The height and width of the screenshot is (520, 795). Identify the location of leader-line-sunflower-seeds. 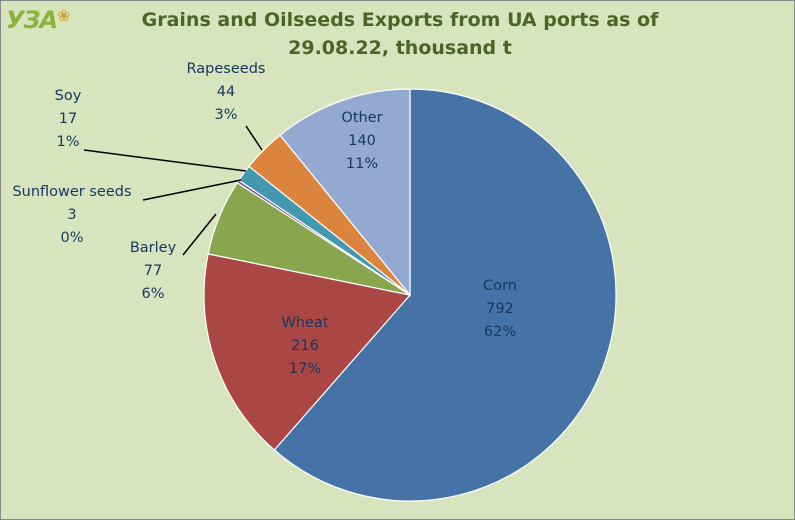
(192, 190).